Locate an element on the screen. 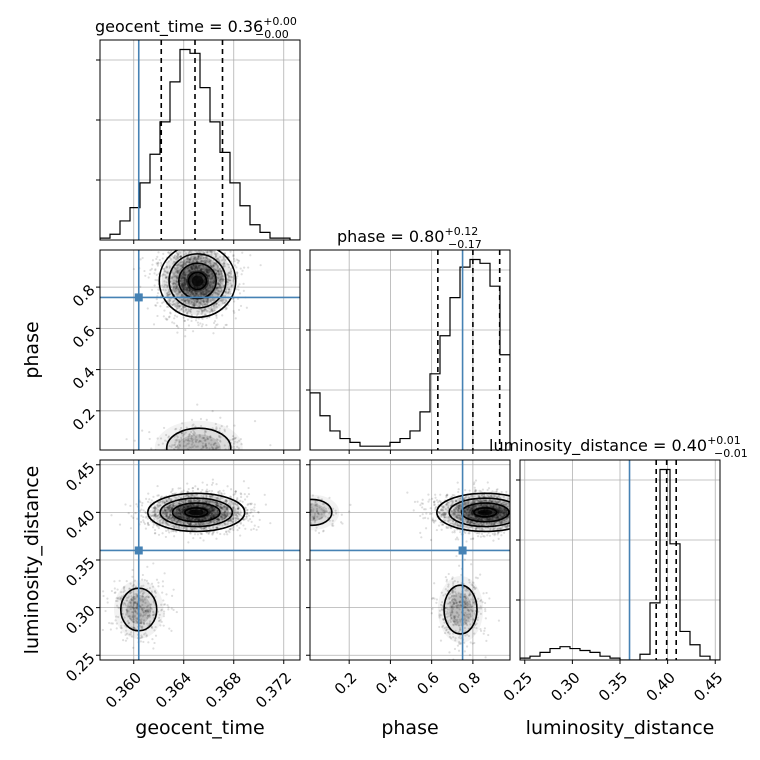 This screenshot has height=760, width=760. scatter-geocent-time-vs-phase-ytick-label: 0.8 is located at coordinates (84, 296).